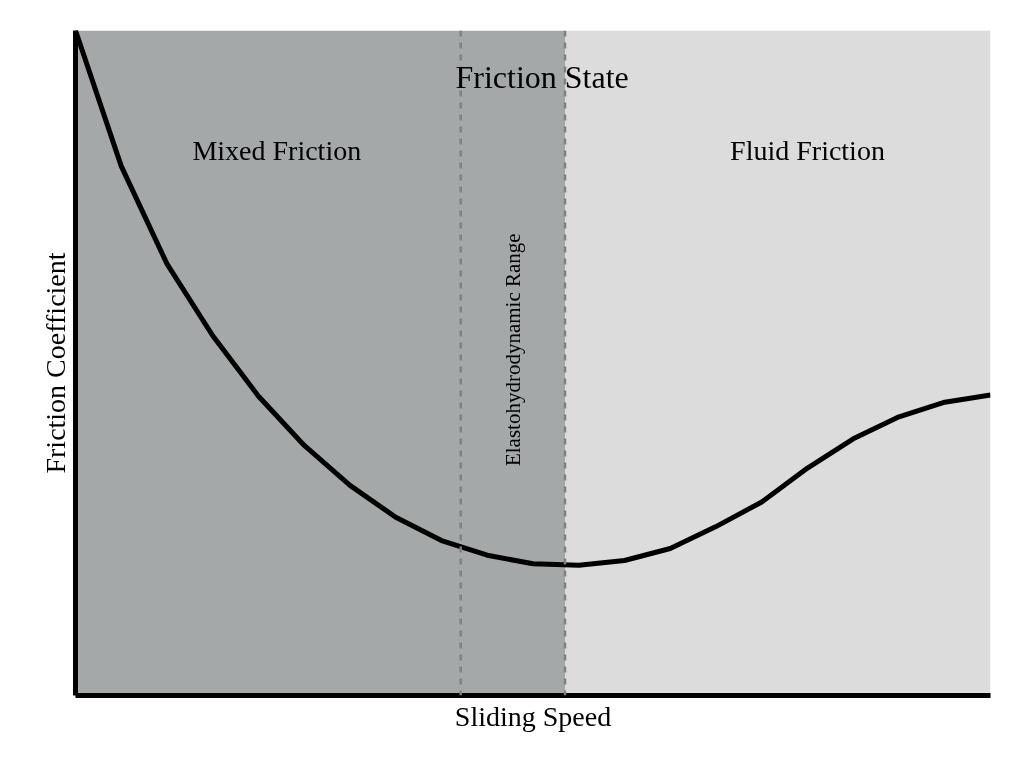 Image resolution: width=1021 pixels, height=773 pixels. Describe the element at coordinates (542, 77) in the screenshot. I see `text: Friction State` at that location.